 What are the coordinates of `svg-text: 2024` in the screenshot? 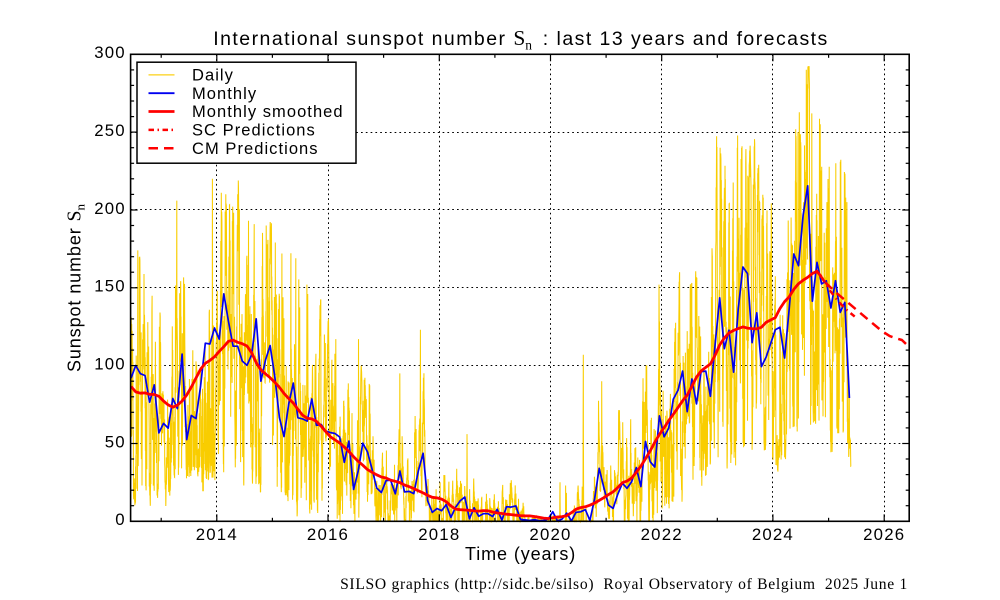 It's located at (773, 534).